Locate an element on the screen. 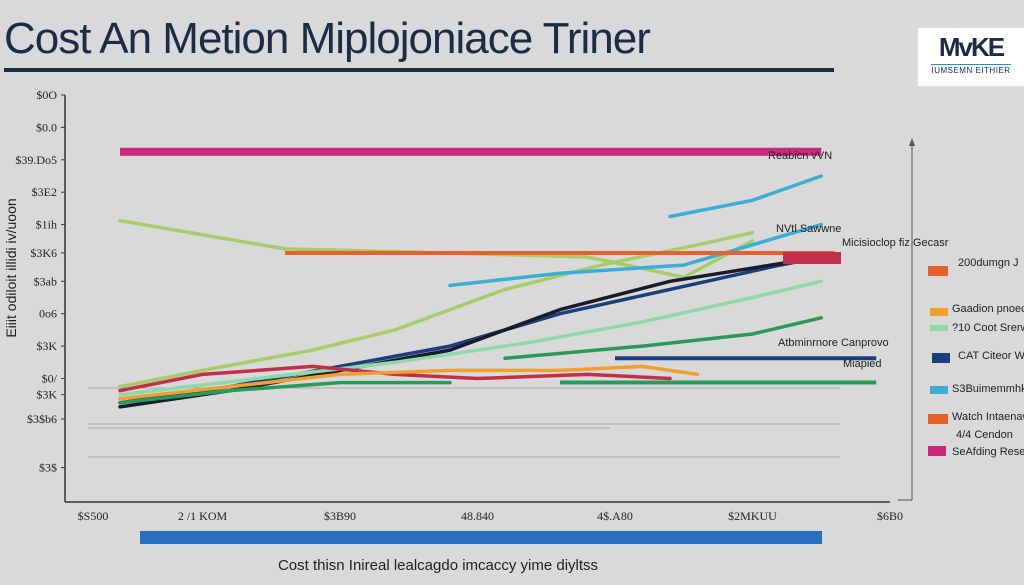 This screenshot has height=585, width=1024. chart-annotation: NVtl Sawwne is located at coordinates (808, 229).